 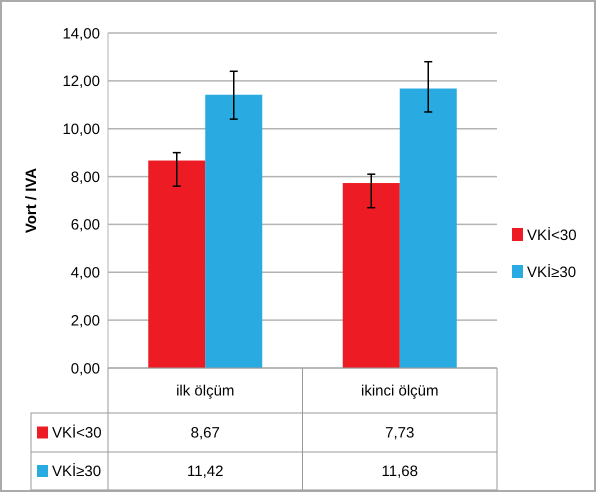 I want to click on x-tick-label: ikinci ölçüm, so click(x=399, y=391).